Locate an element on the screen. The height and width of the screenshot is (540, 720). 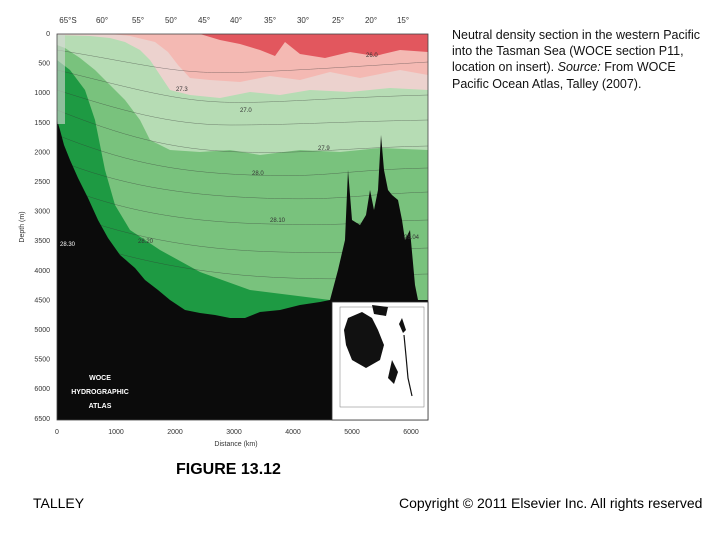
depth-tick-label: 6000 is located at coordinates (42, 389).